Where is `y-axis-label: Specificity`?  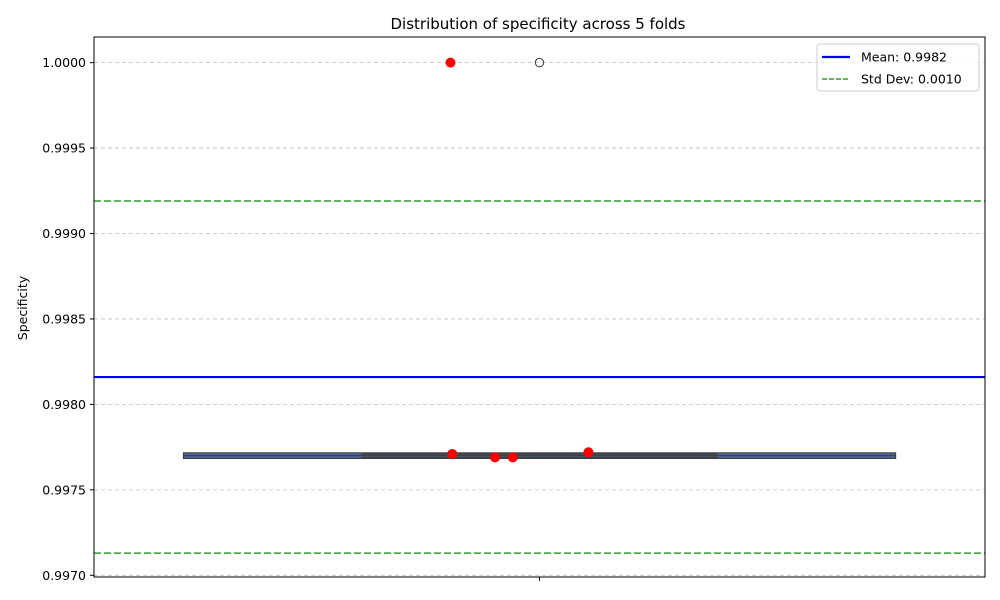 y-axis-label: Specificity is located at coordinates (22, 307).